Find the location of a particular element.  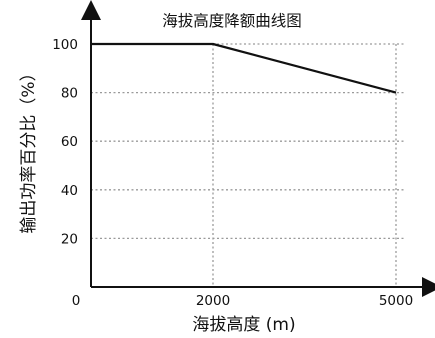

series-line is located at coordinates (244, 68).